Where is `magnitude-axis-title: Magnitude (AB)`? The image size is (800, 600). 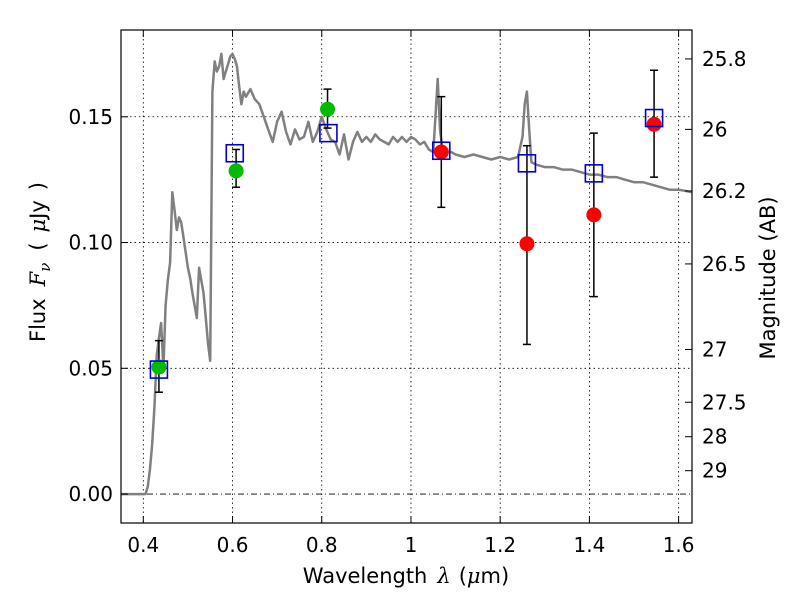
magnitude-axis-title: Magnitude (AB) is located at coordinates (768, 277).